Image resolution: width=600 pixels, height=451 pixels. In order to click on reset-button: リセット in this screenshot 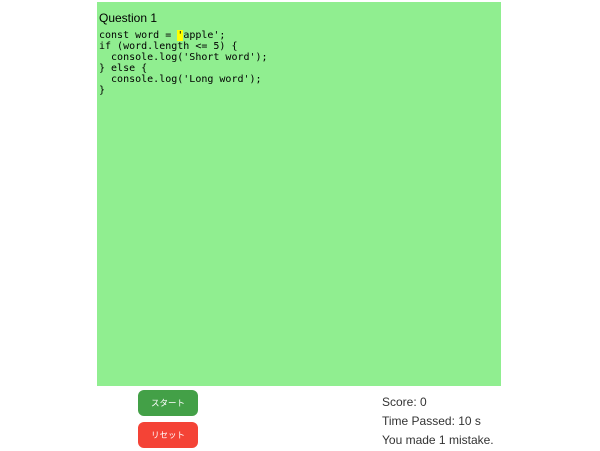, I will do `click(168, 435)`.